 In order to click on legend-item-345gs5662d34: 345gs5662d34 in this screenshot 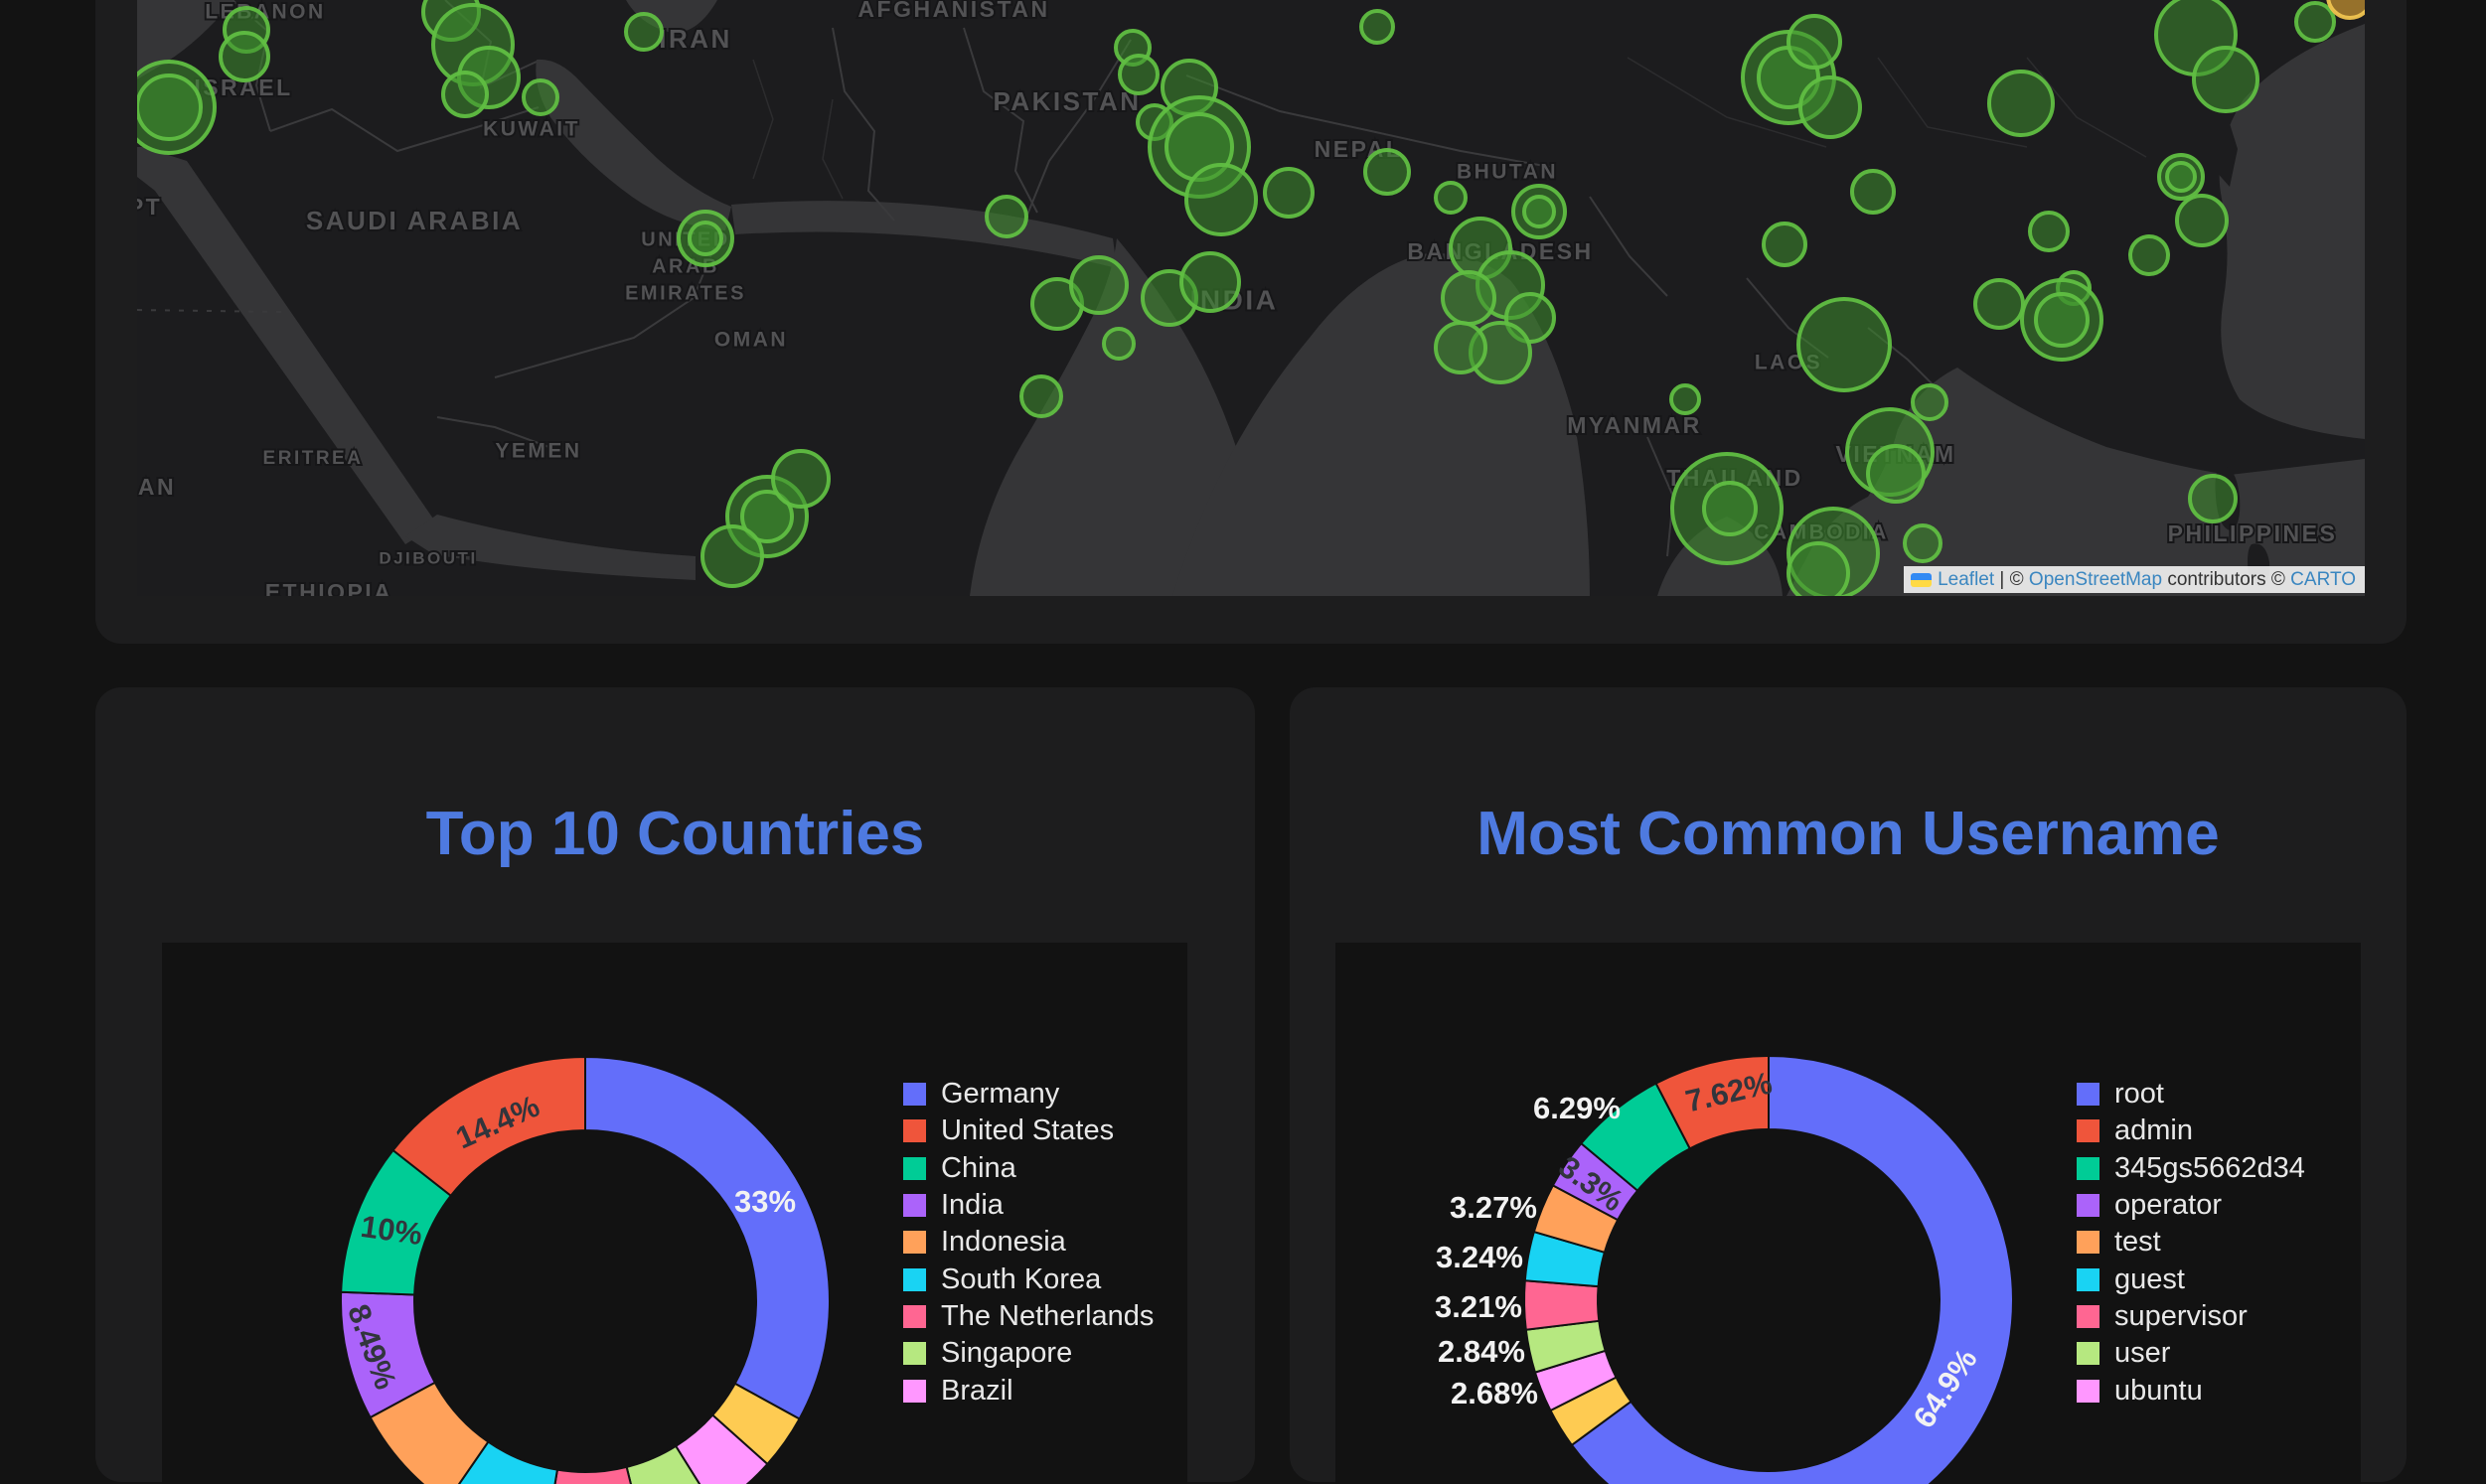, I will do `click(2191, 1168)`.